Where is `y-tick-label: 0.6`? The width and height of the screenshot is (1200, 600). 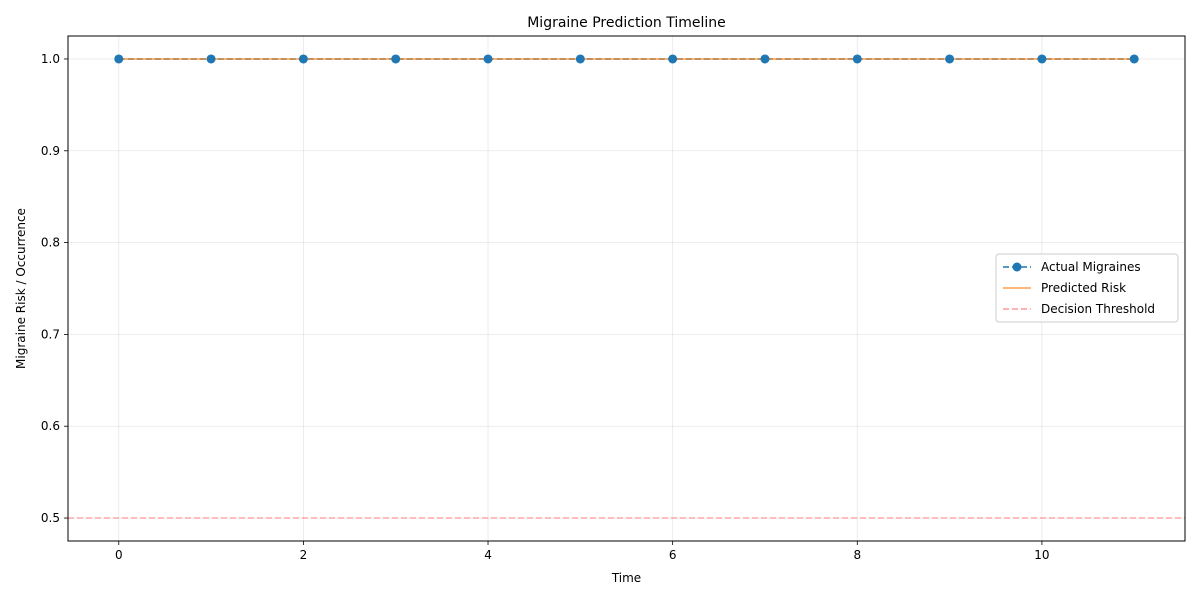 y-tick-label: 0.6 is located at coordinates (50, 426).